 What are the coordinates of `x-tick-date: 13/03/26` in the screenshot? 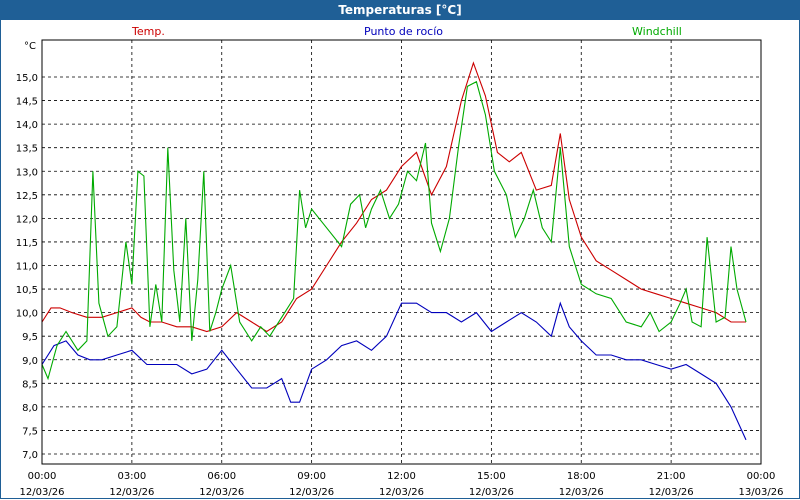 It's located at (761, 492).